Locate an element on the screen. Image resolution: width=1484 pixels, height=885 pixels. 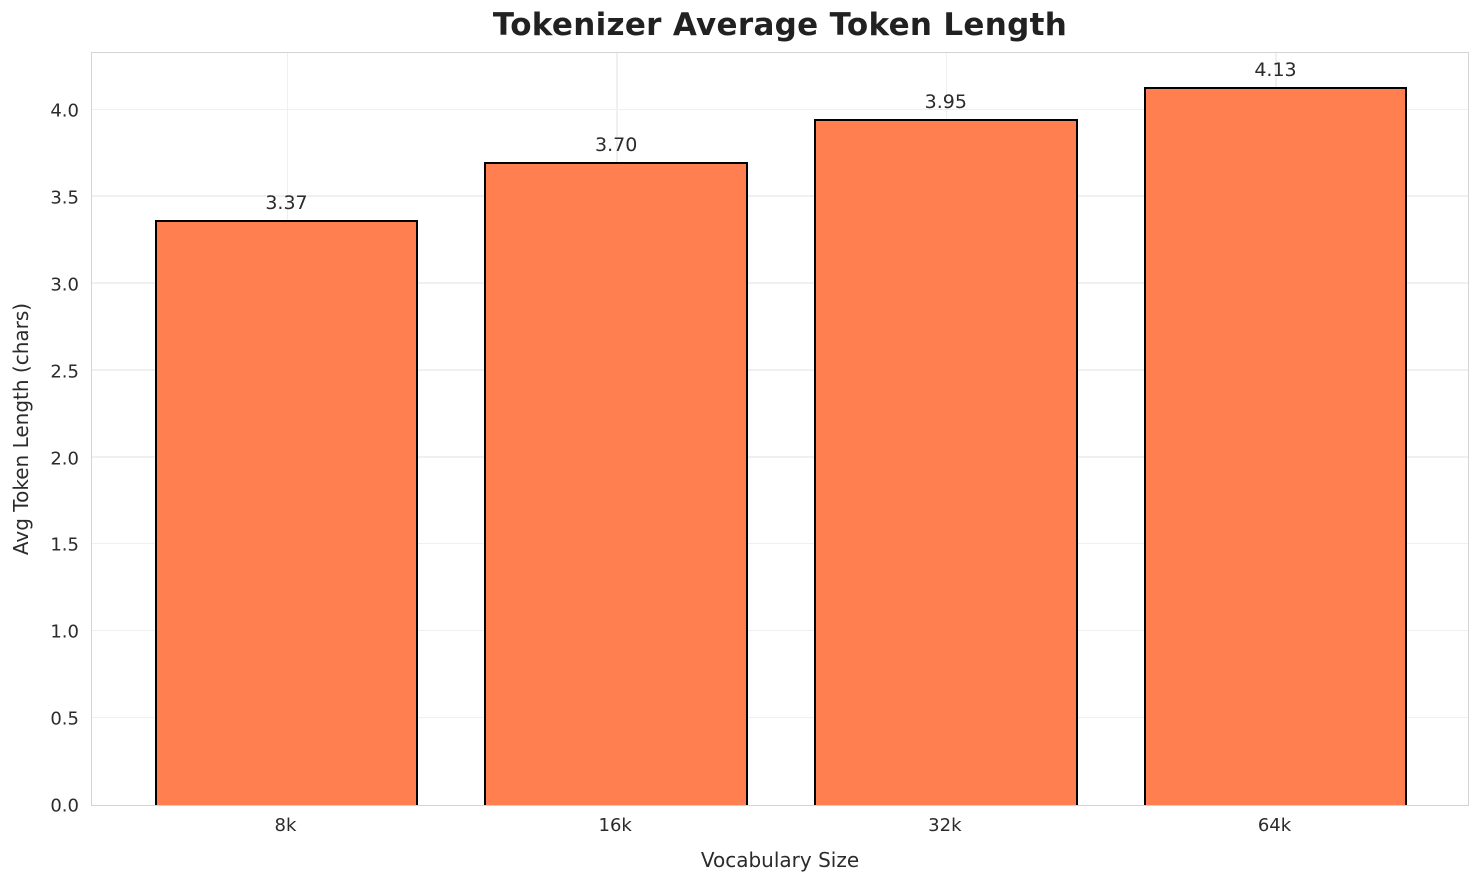
x-tick-64k: 64k is located at coordinates (1274, 825).